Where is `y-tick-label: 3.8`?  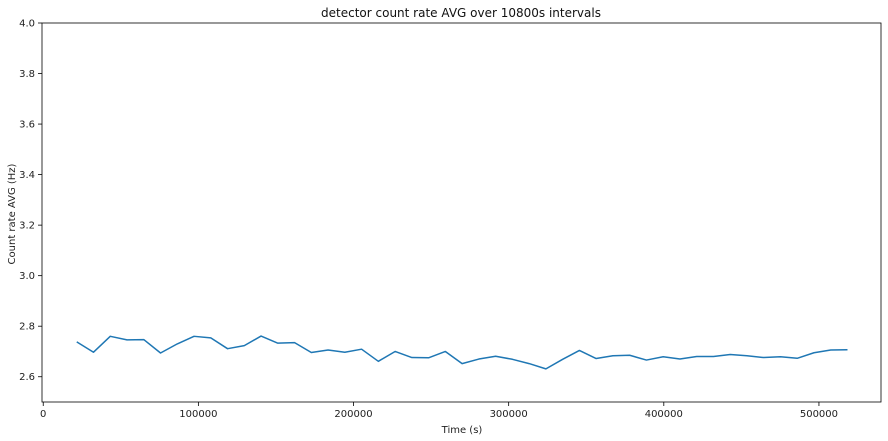
y-tick-label: 3.8 is located at coordinates (27, 74).